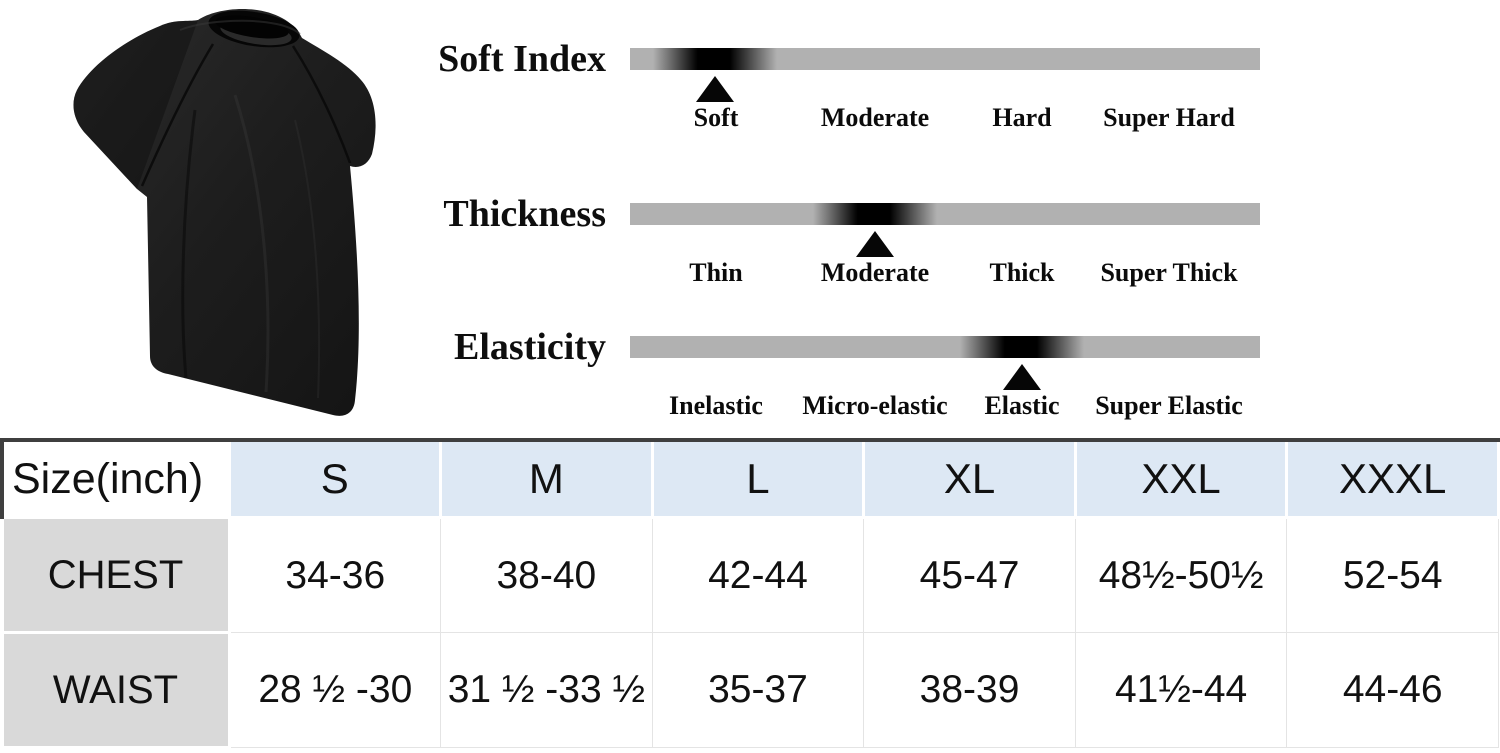 This screenshot has height=753, width=1500. I want to click on size-column-xl: XL, so click(969, 478).